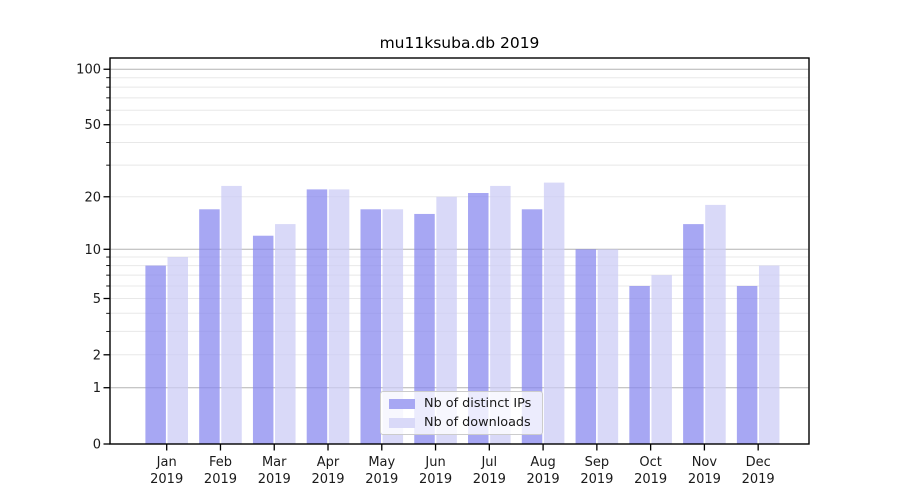  What do you see at coordinates (92, 125) in the screenshot?
I see `y-tick-label: 50` at bounding box center [92, 125].